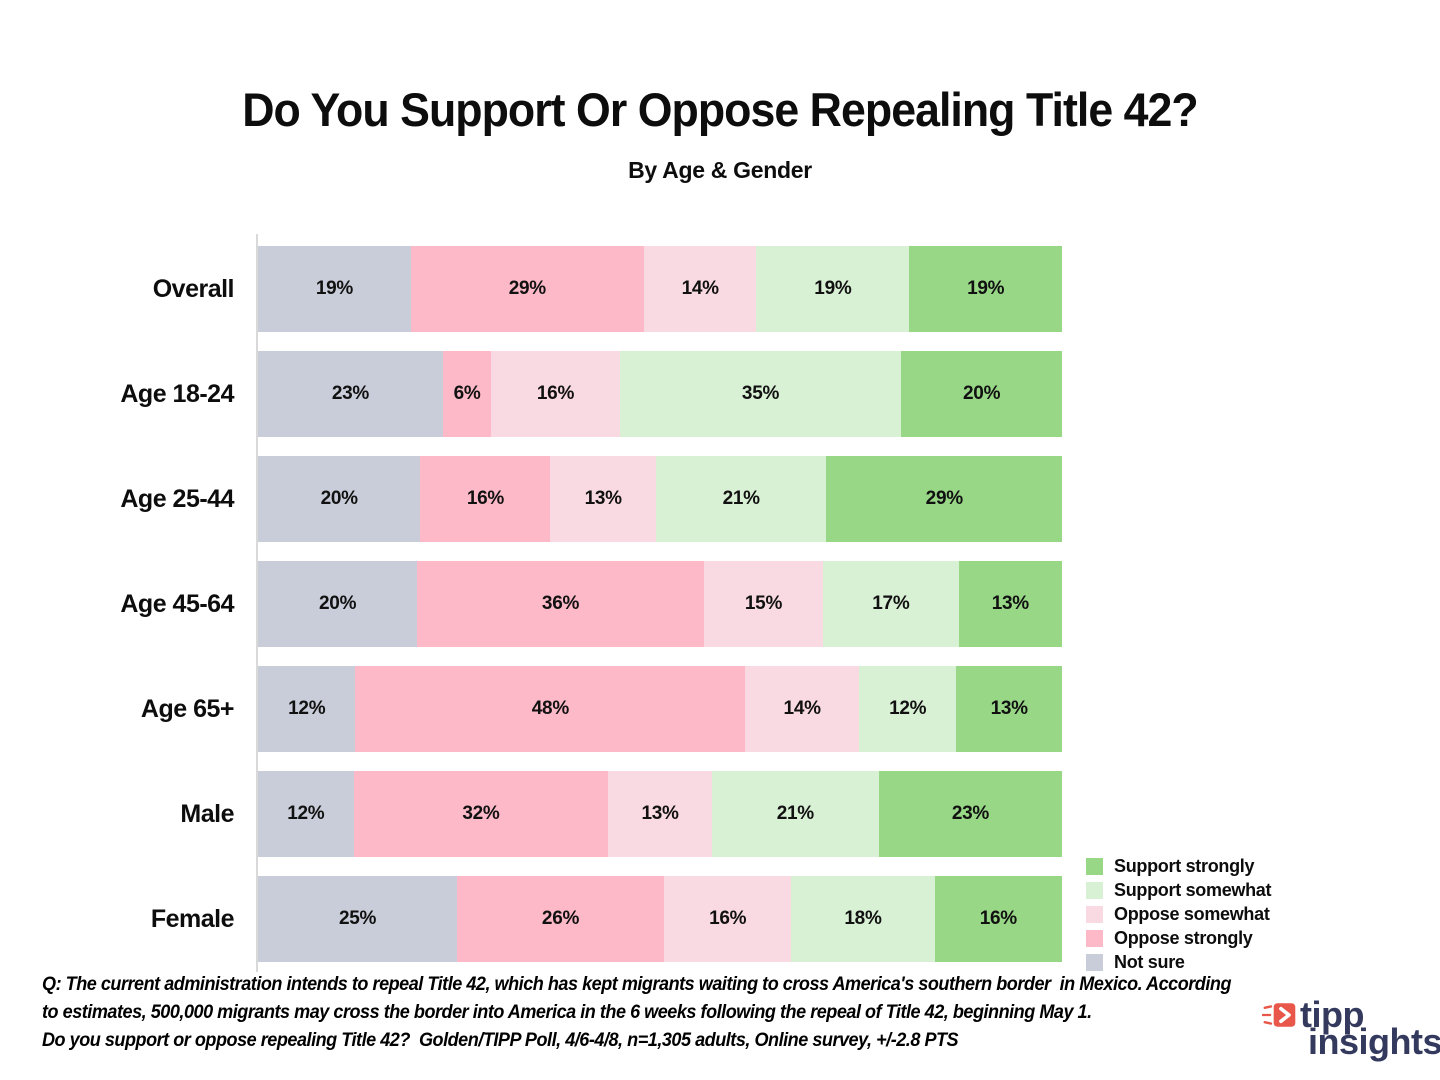 Image resolution: width=1440 pixels, height=1080 pixels. What do you see at coordinates (1193, 889) in the screenshot?
I see `legend-label: Support somewhat` at bounding box center [1193, 889].